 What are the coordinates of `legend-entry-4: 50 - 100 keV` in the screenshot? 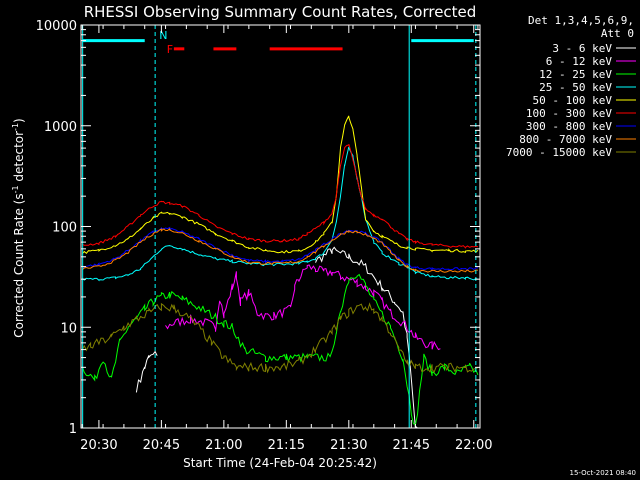 It's located at (573, 100).